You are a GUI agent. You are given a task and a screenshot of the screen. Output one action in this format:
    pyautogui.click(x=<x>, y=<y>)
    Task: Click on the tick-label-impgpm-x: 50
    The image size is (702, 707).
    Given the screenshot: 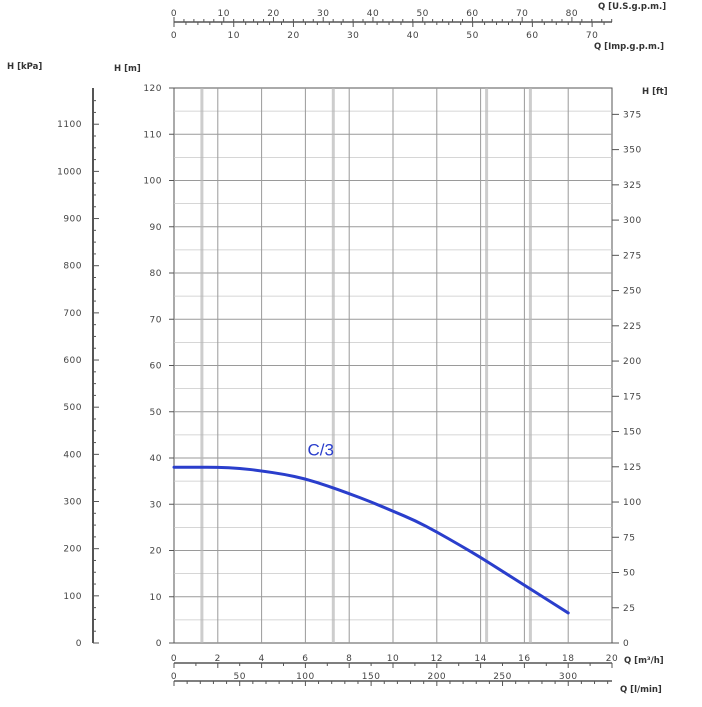 What is the action you would take?
    pyautogui.click(x=472, y=36)
    